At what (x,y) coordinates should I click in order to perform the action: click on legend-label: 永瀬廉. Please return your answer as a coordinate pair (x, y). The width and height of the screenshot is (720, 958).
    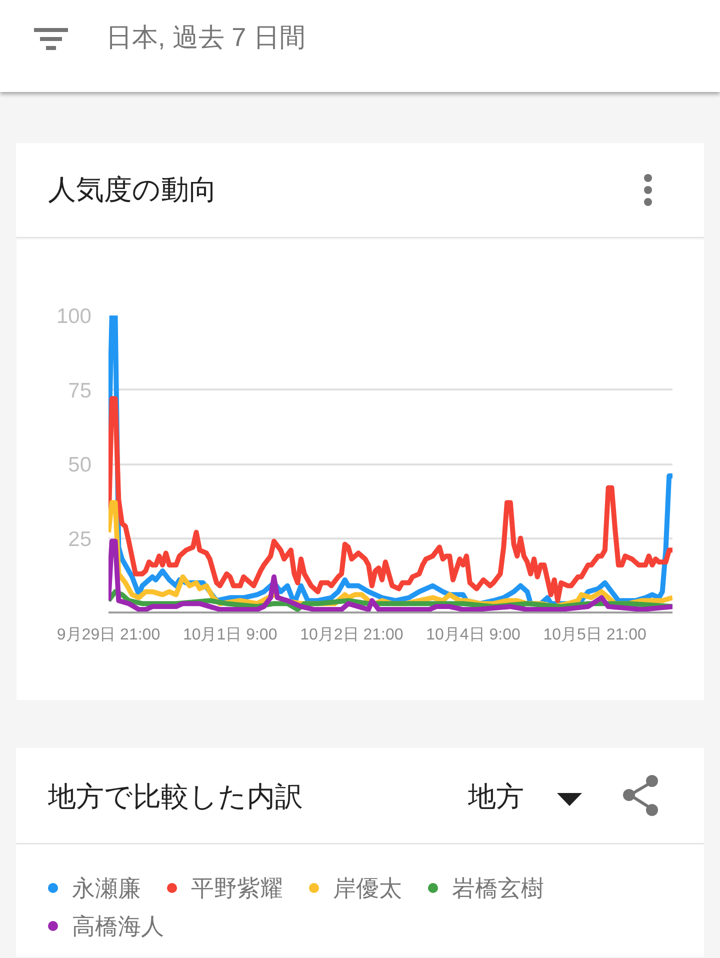
    Looking at the image, I should click on (106, 888).